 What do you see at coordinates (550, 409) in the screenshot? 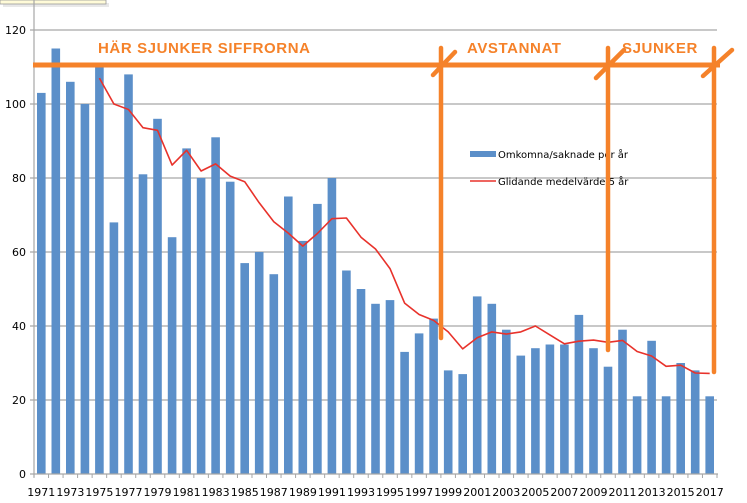
I see `bar-2006` at bounding box center [550, 409].